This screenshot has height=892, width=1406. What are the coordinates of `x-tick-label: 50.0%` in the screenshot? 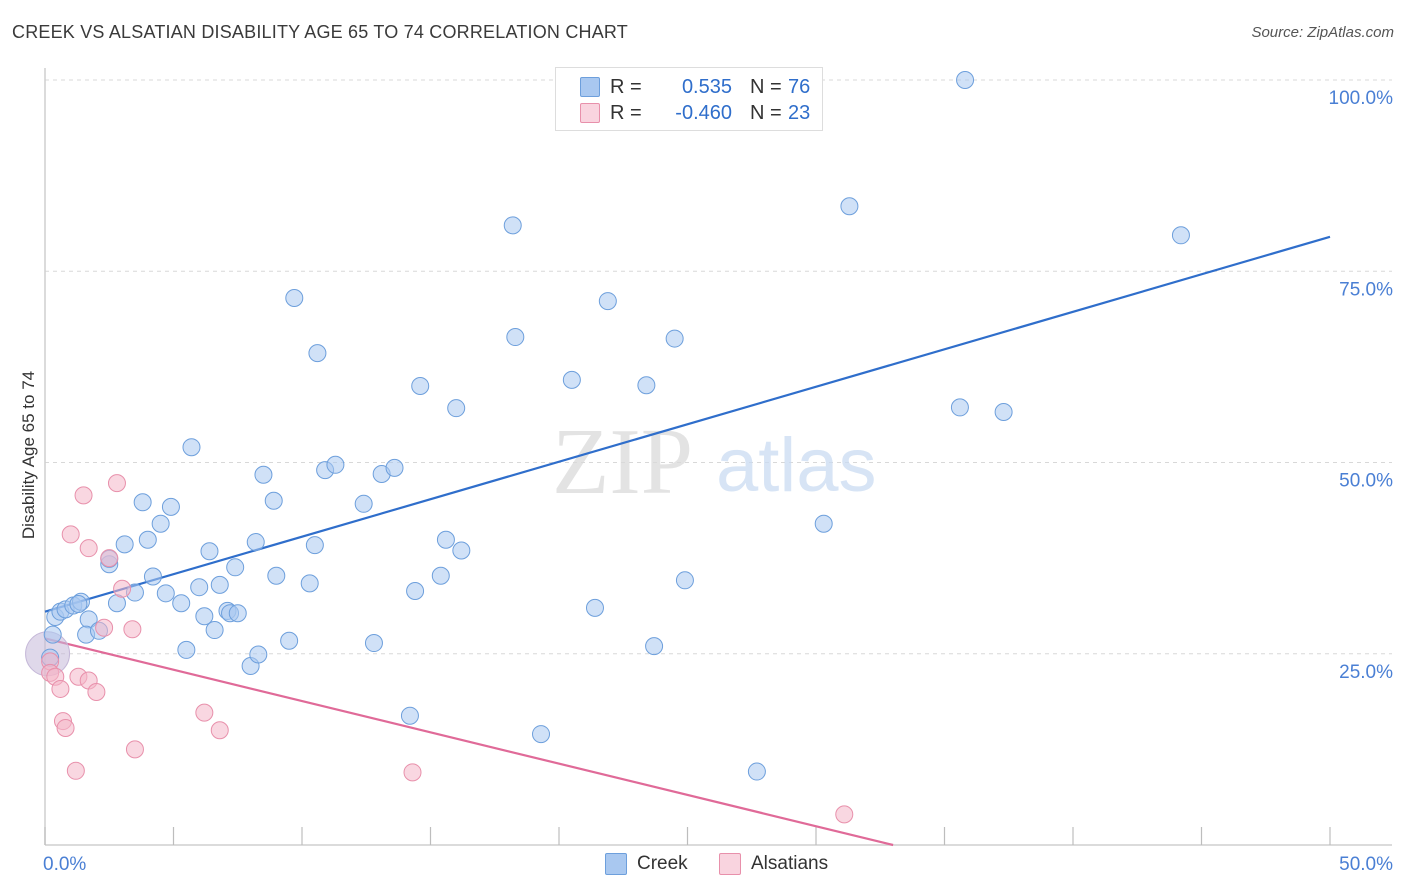 It's located at (1366, 864).